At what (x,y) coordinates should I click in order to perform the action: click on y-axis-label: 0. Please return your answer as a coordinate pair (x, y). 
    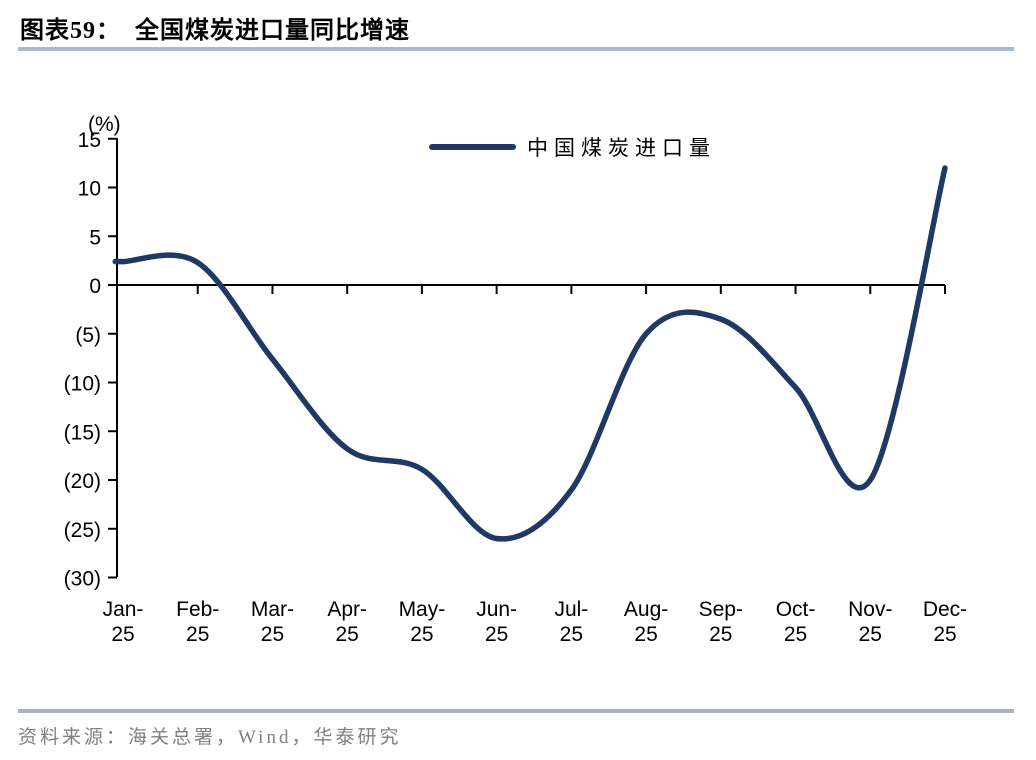
    Looking at the image, I should click on (95, 286).